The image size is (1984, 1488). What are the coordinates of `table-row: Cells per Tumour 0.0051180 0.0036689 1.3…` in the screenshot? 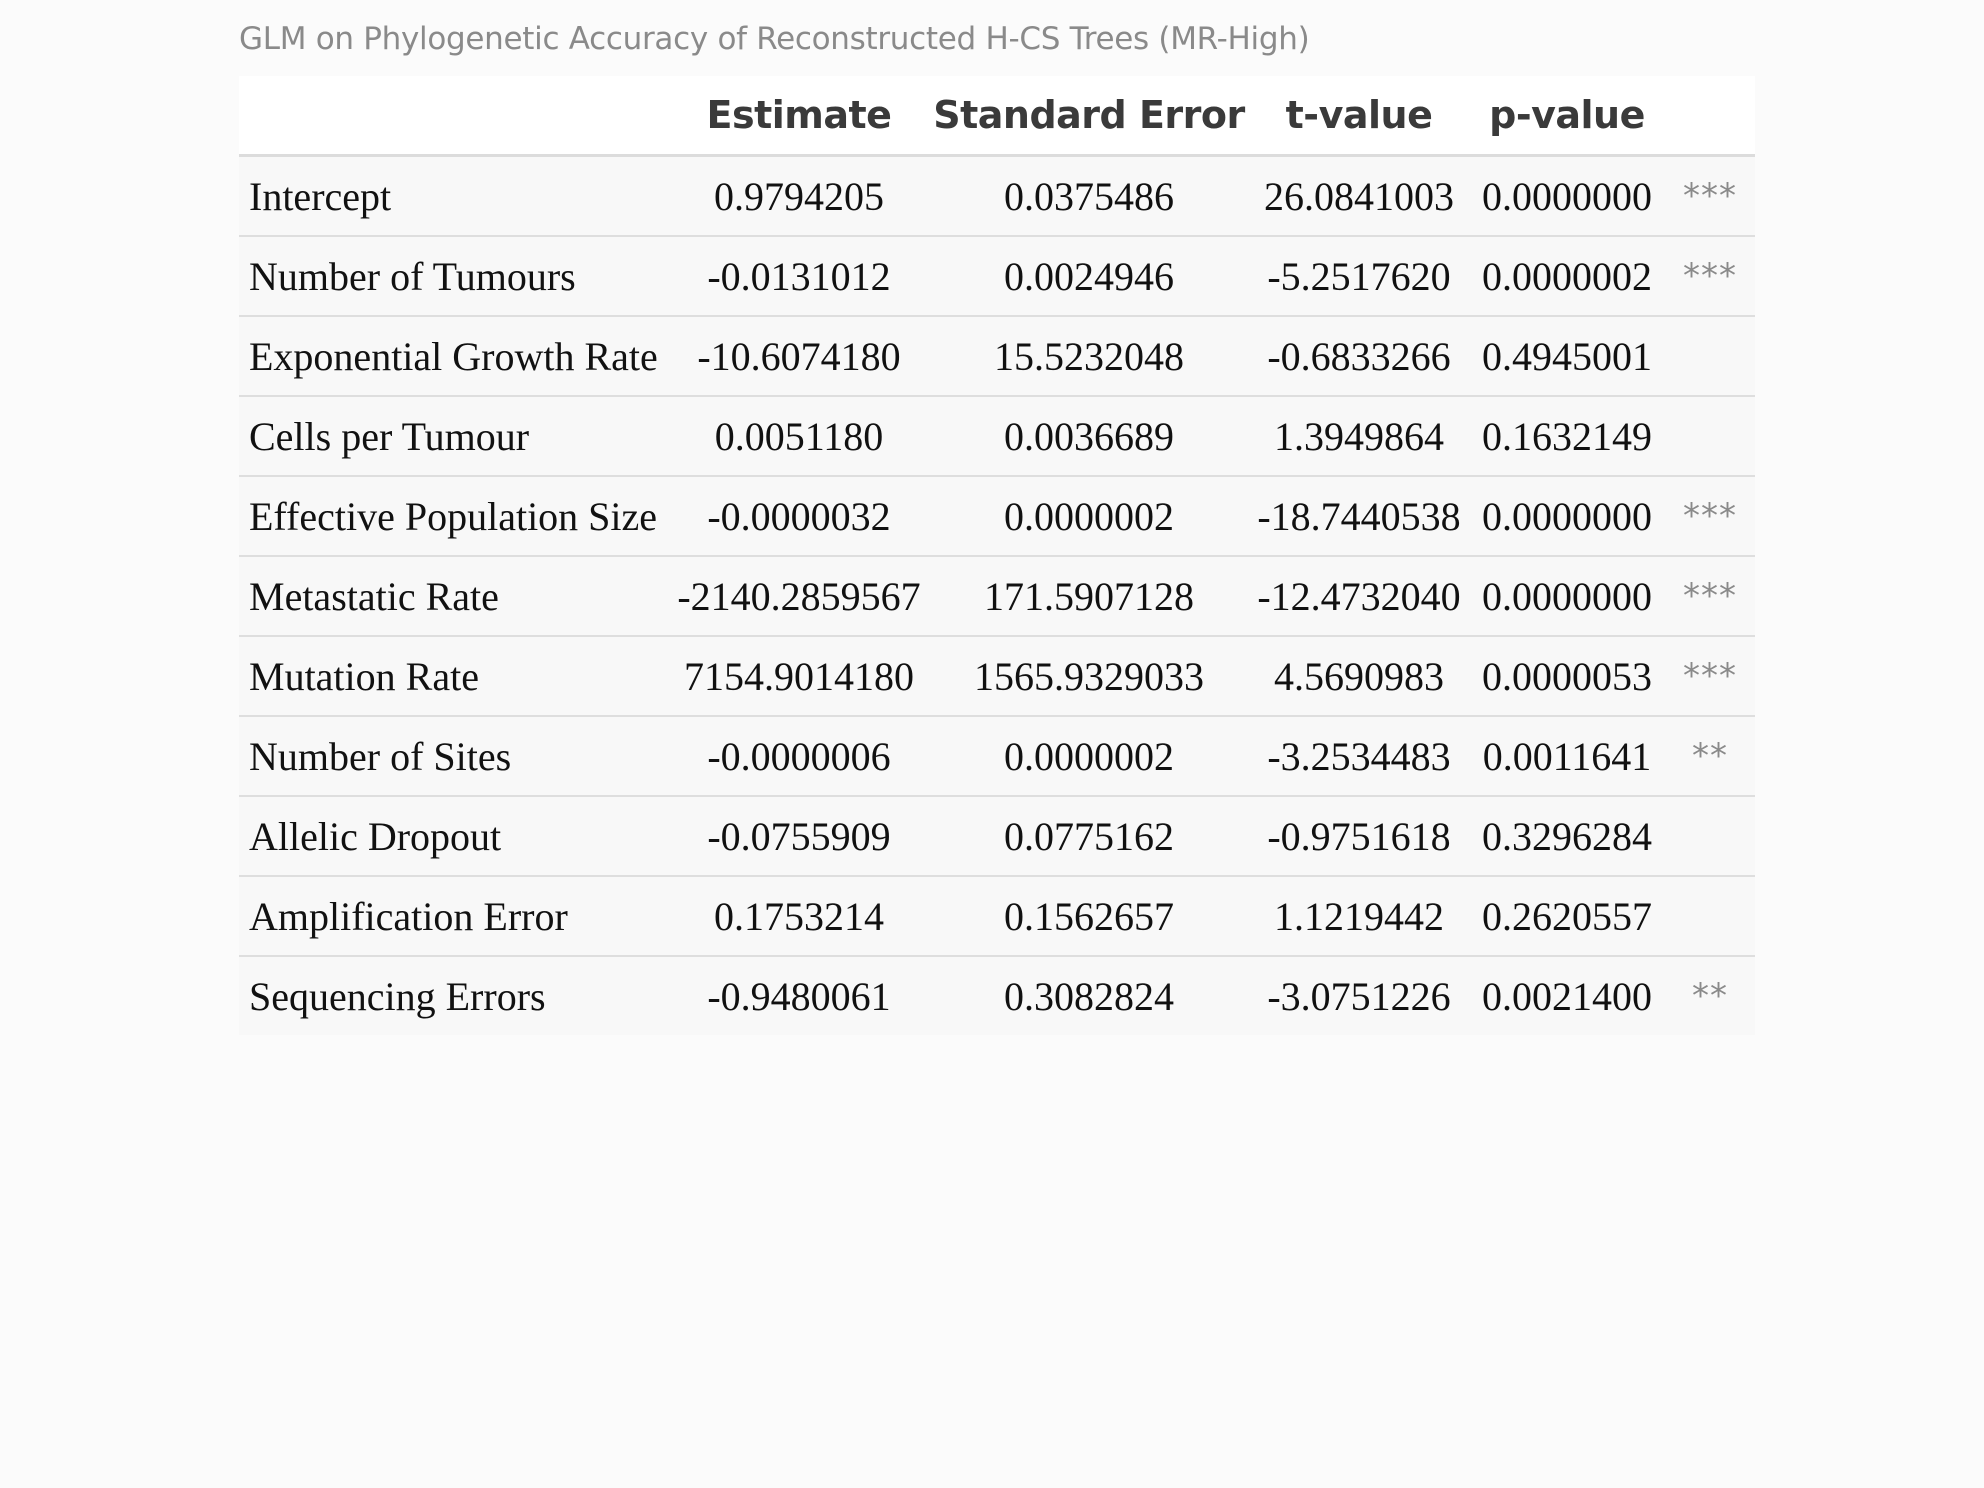 It's located at (997, 436).